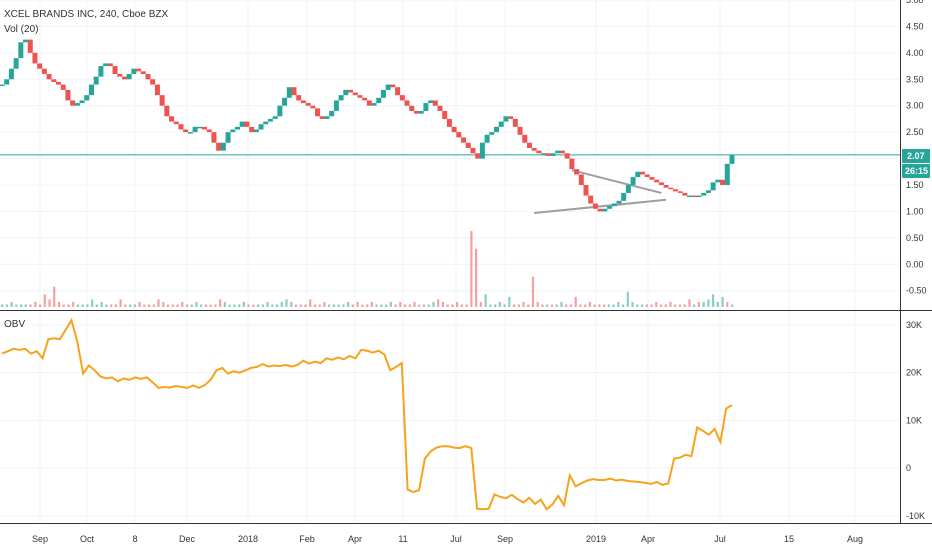  Describe the element at coordinates (616, 181) in the screenshot. I see `trendline-upper` at that location.